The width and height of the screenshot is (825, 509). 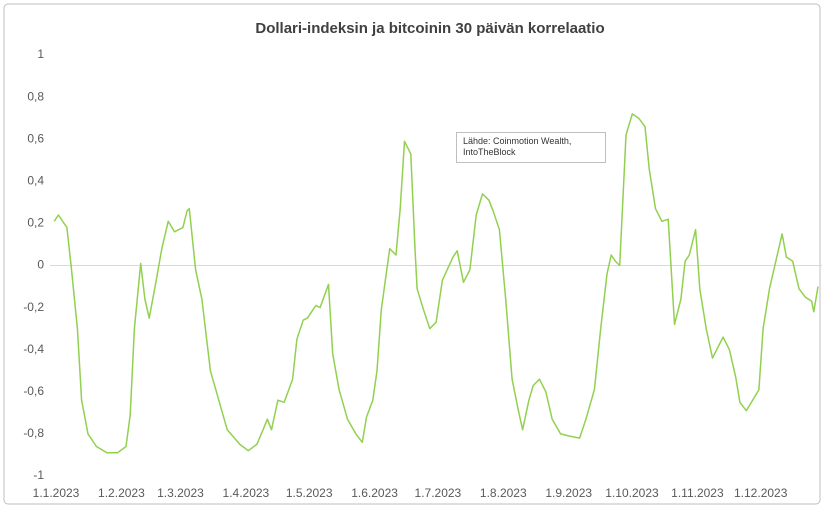 What do you see at coordinates (632, 493) in the screenshot?
I see `x-tick-label: 1.10.2023` at bounding box center [632, 493].